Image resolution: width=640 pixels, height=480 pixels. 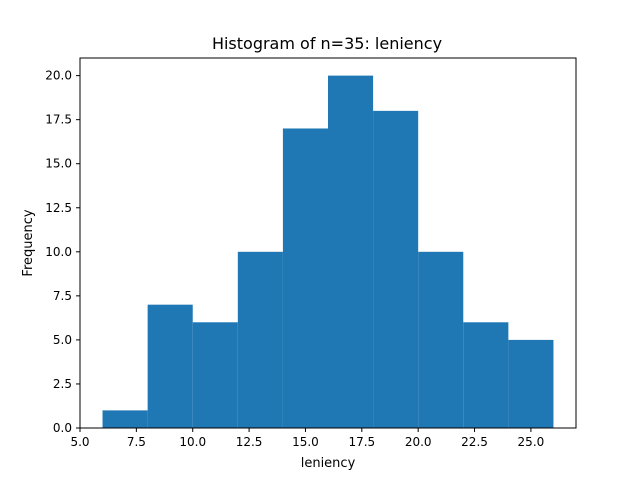 What do you see at coordinates (79, 442) in the screenshot?
I see `x-tick-label: 5.0` at bounding box center [79, 442].